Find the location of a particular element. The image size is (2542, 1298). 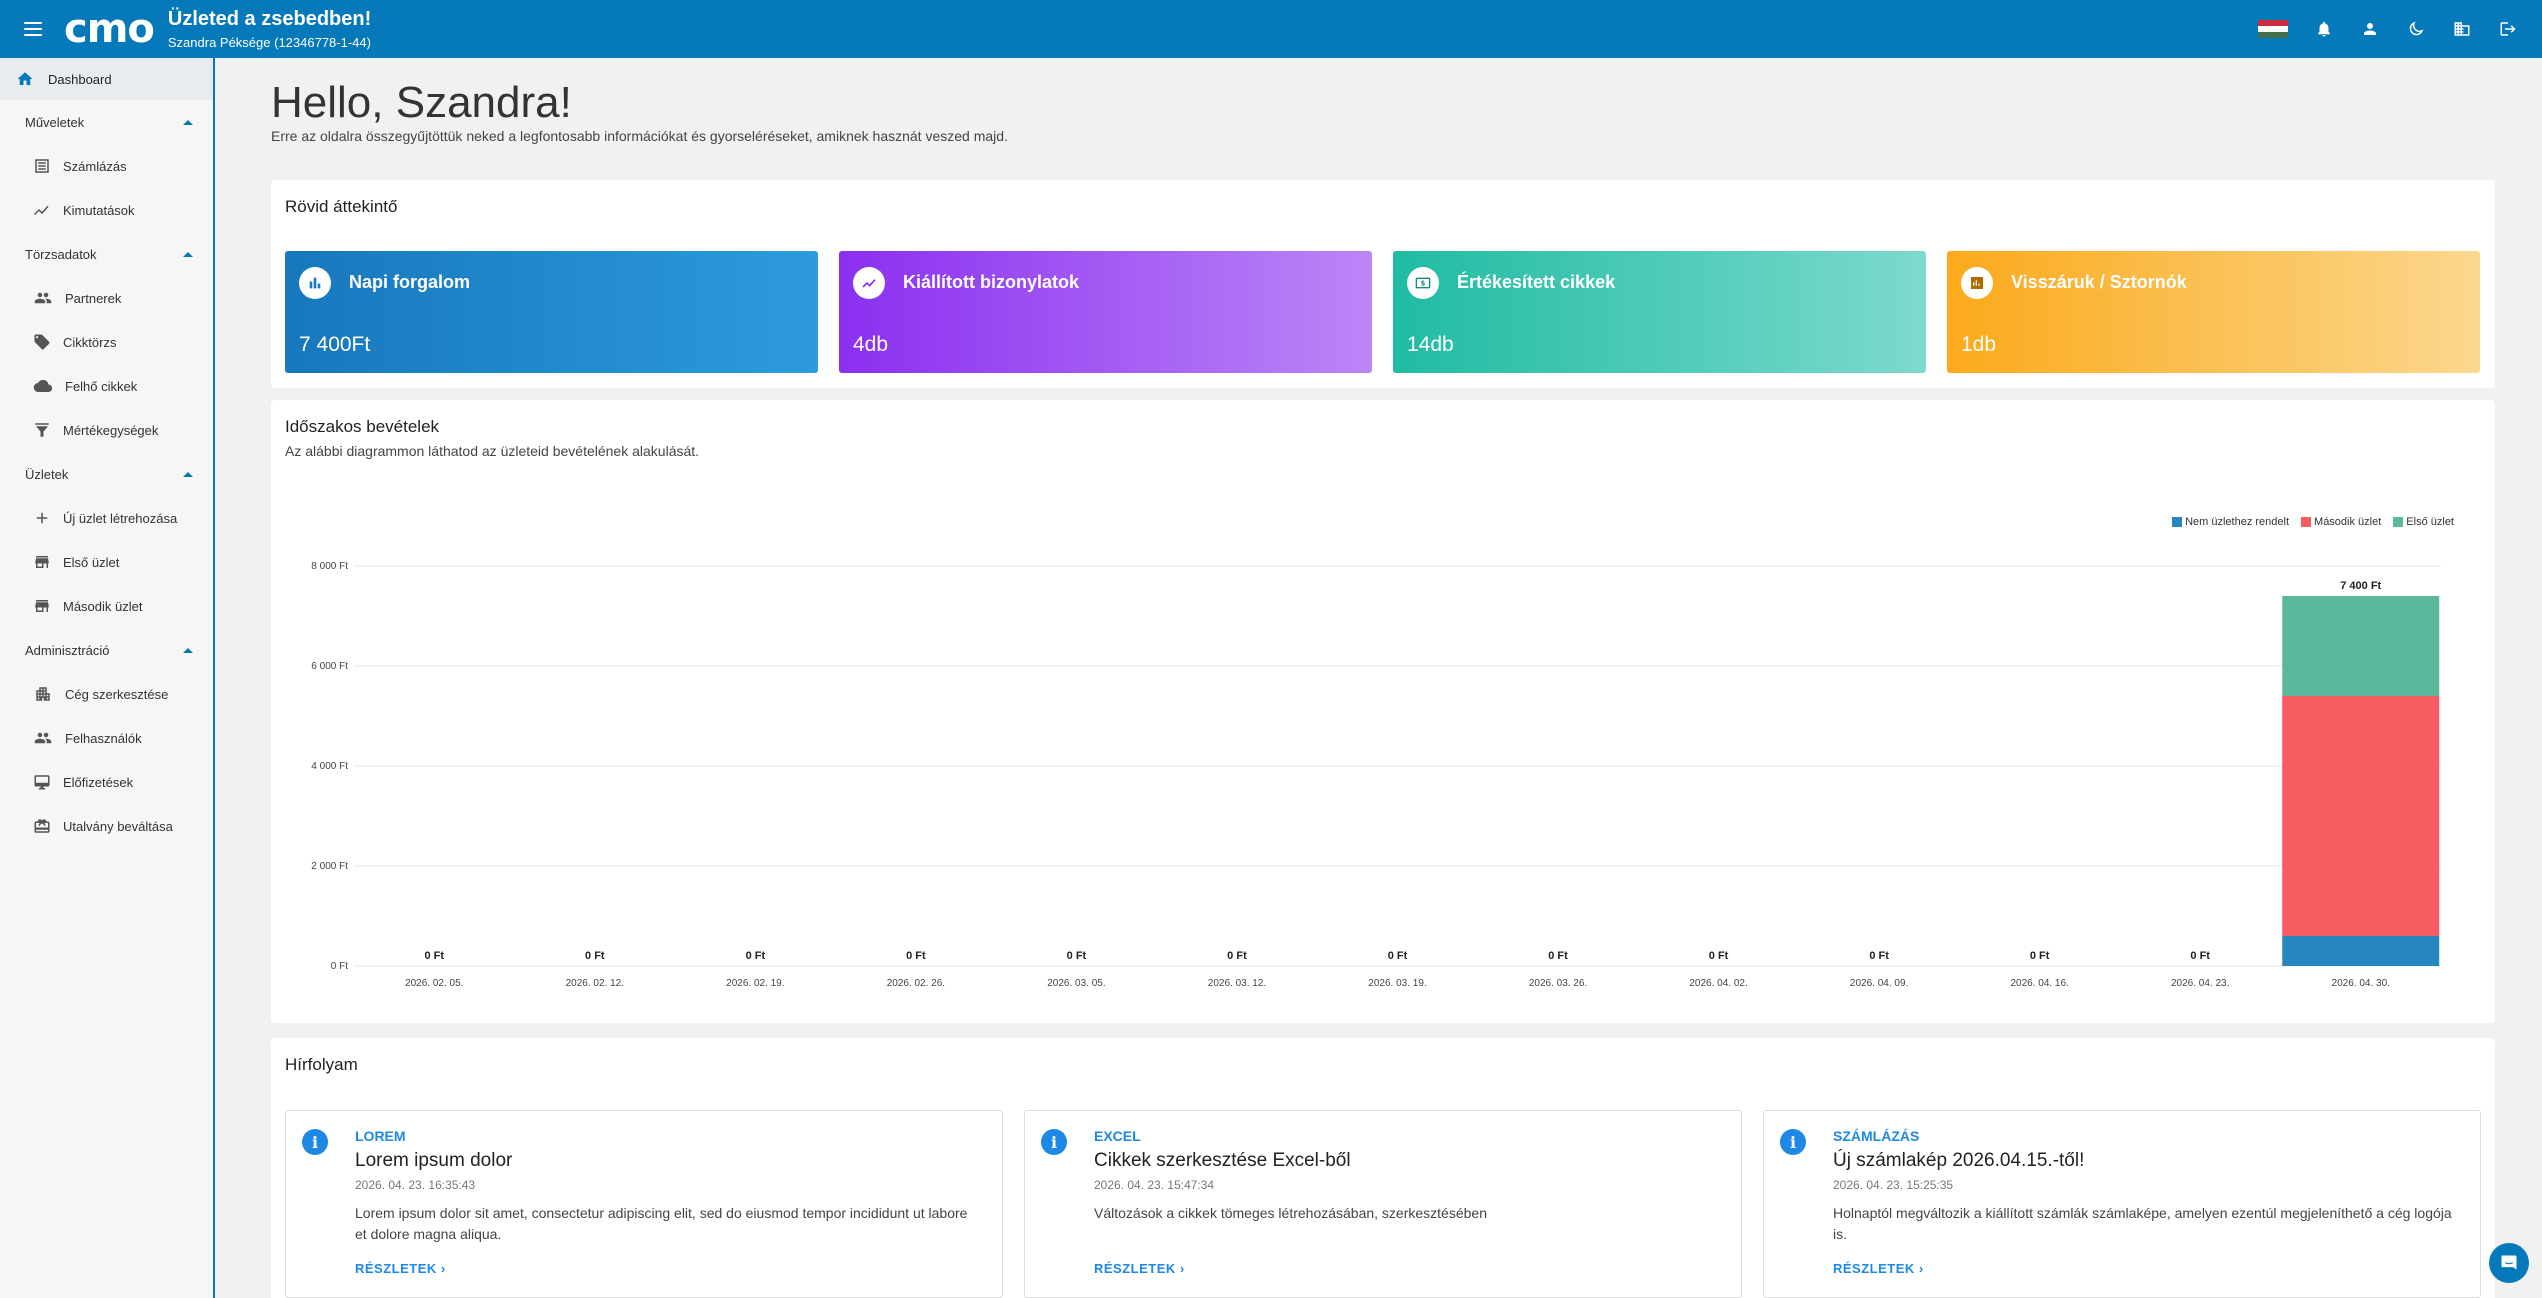

x-tick-label: 2026. 04. 09. is located at coordinates (1879, 983).